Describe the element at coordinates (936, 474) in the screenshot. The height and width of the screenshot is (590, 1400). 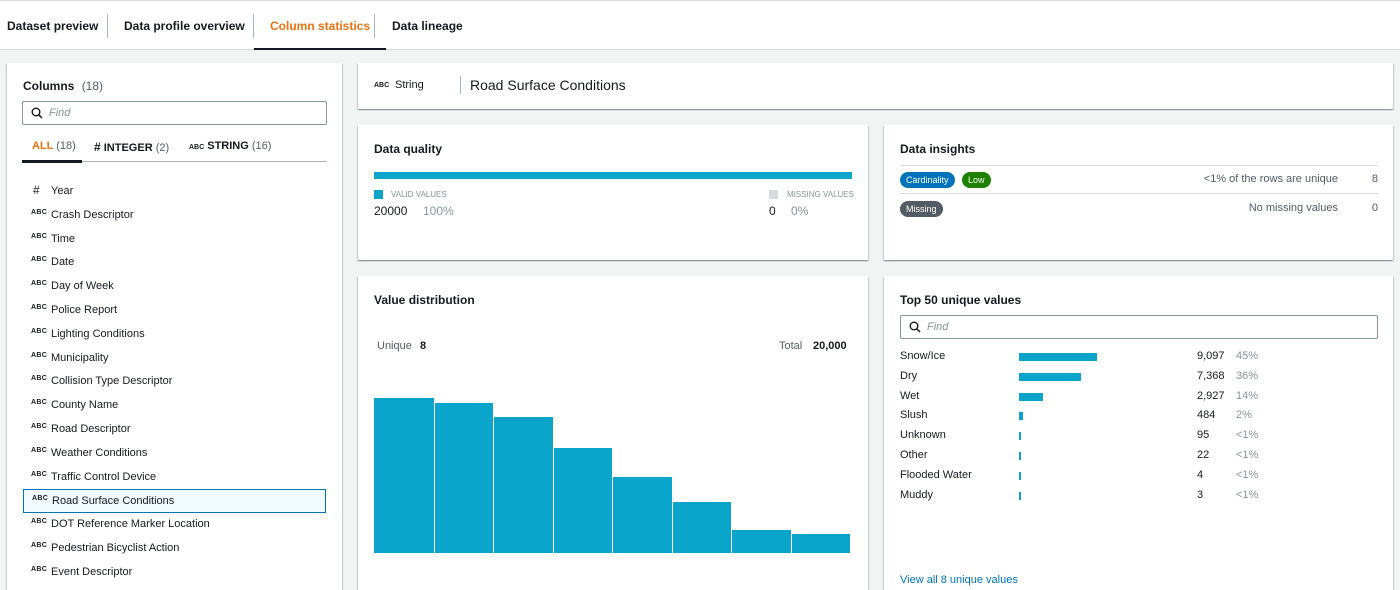
I see `top-value-name: Flooded Water` at that location.